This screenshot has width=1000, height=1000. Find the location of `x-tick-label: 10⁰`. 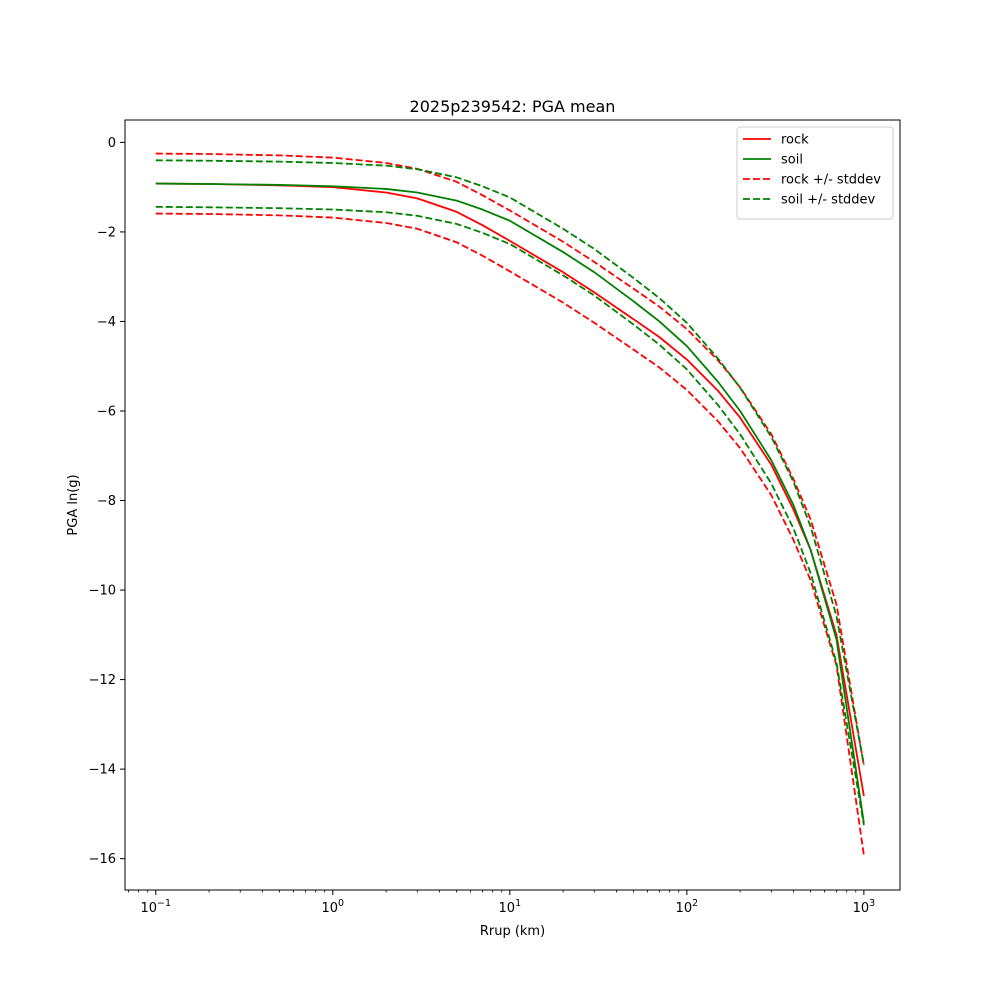

x-tick-label: 10⁰ is located at coordinates (333, 907).